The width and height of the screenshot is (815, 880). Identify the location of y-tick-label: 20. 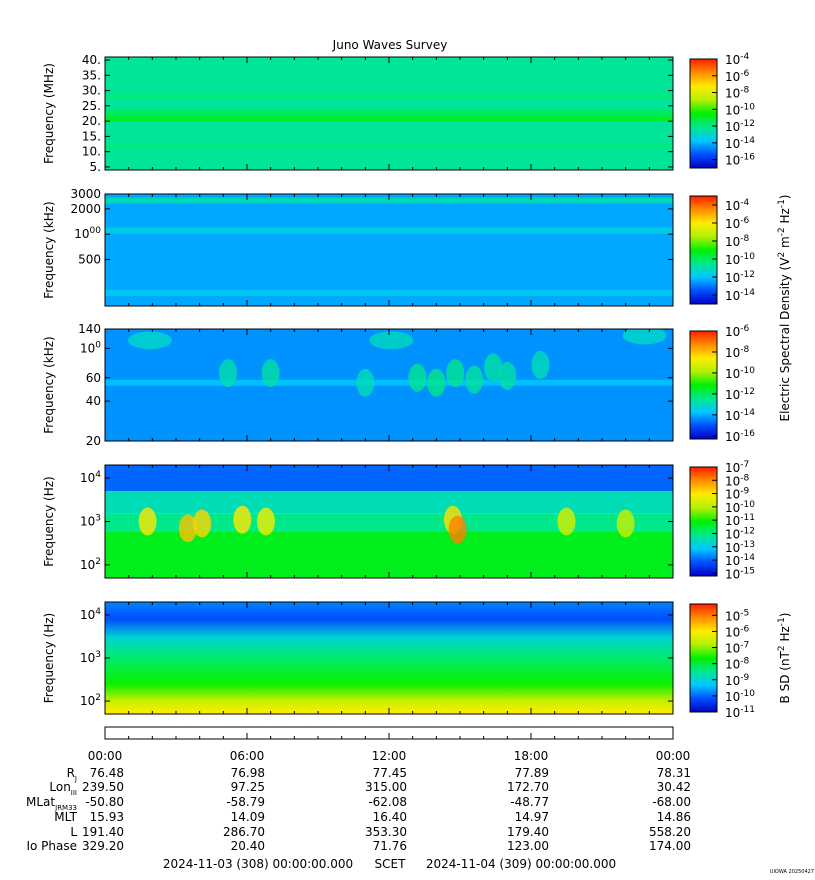
(93, 441).